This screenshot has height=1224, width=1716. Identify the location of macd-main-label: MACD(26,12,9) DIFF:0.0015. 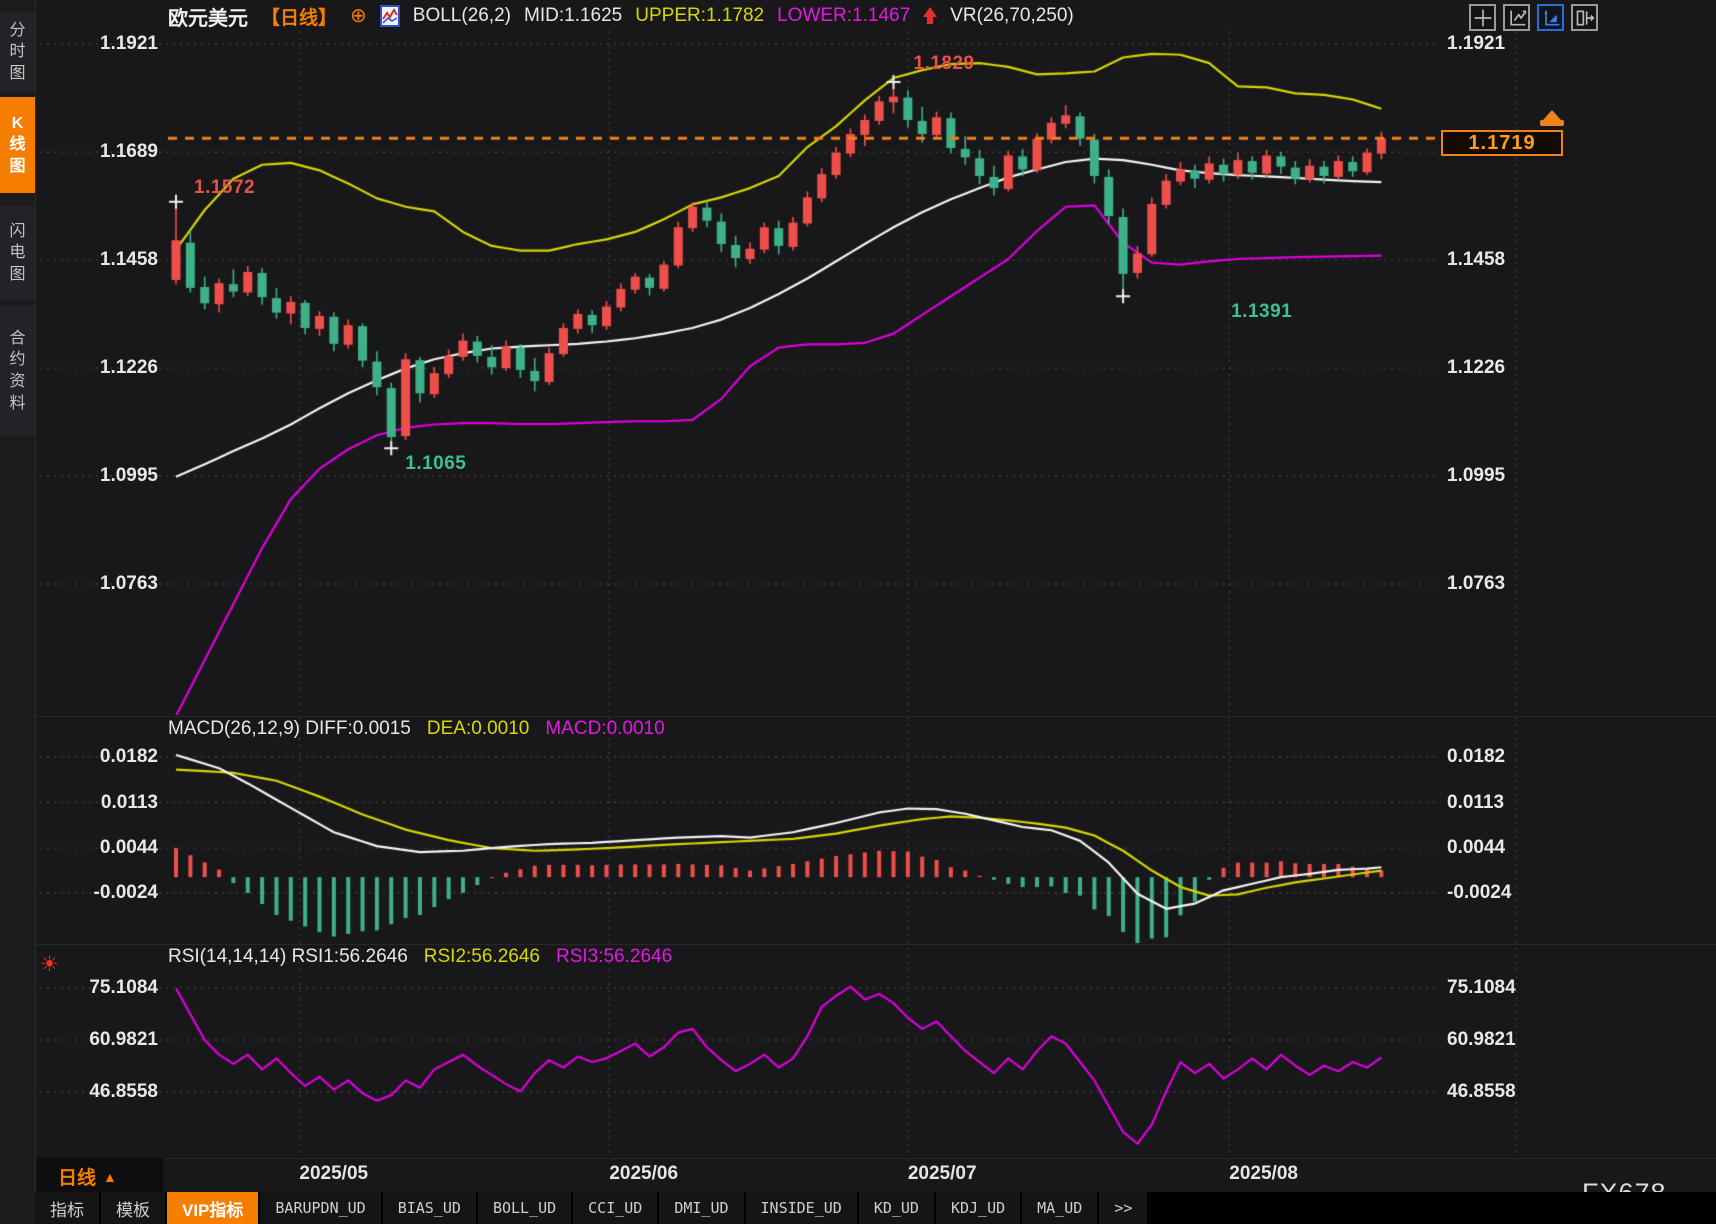
(289, 728).